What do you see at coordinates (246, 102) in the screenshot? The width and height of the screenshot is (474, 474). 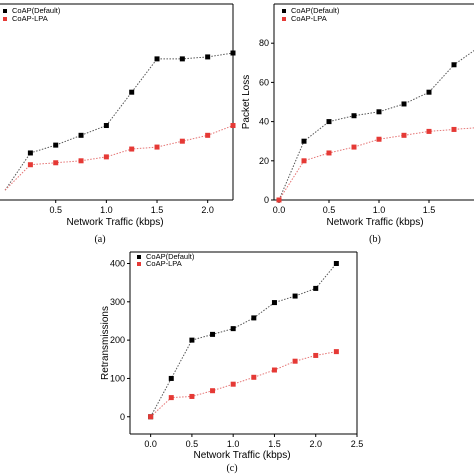 I see `chart-b-y-label: Packet Loss` at bounding box center [246, 102].